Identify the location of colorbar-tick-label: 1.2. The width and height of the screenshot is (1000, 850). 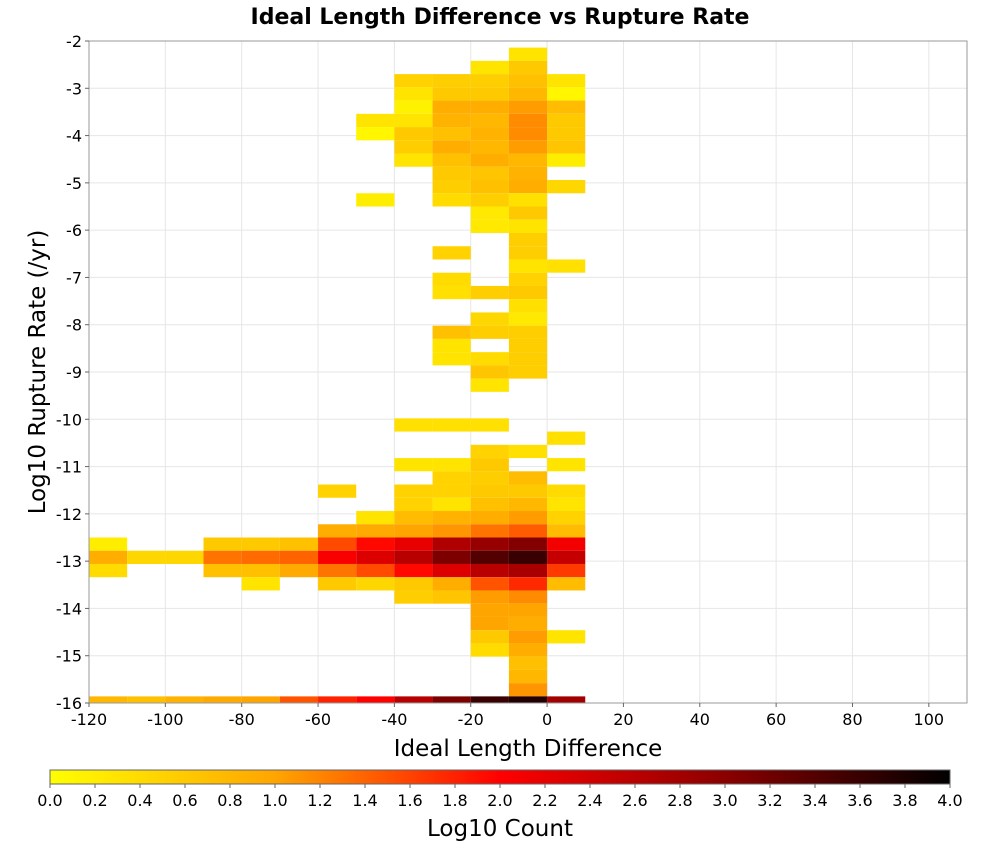
(319, 800).